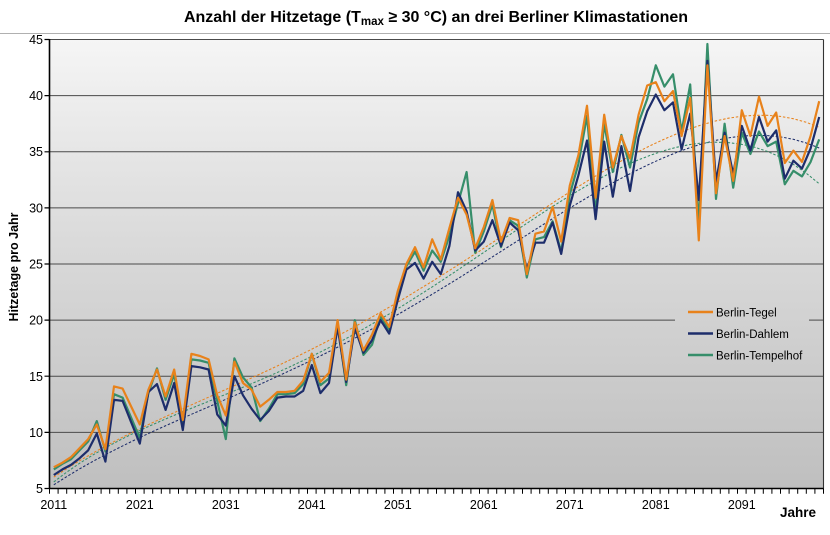  What do you see at coordinates (36, 433) in the screenshot?
I see `svg-text: 10` at bounding box center [36, 433].